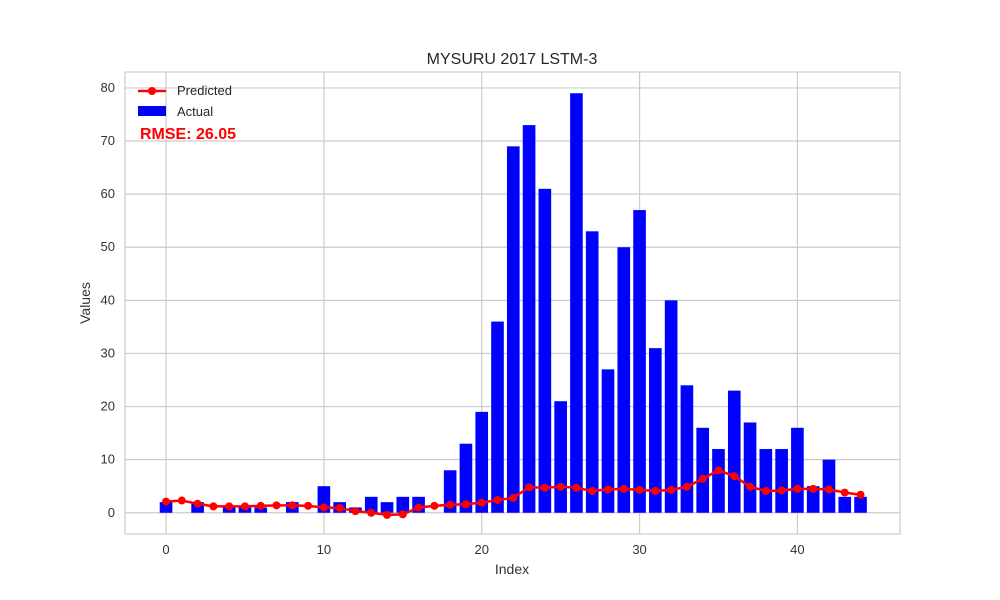 Image resolution: width=1000 pixels, height=600 pixels. I want to click on y-tick-label: 70, so click(108, 140).